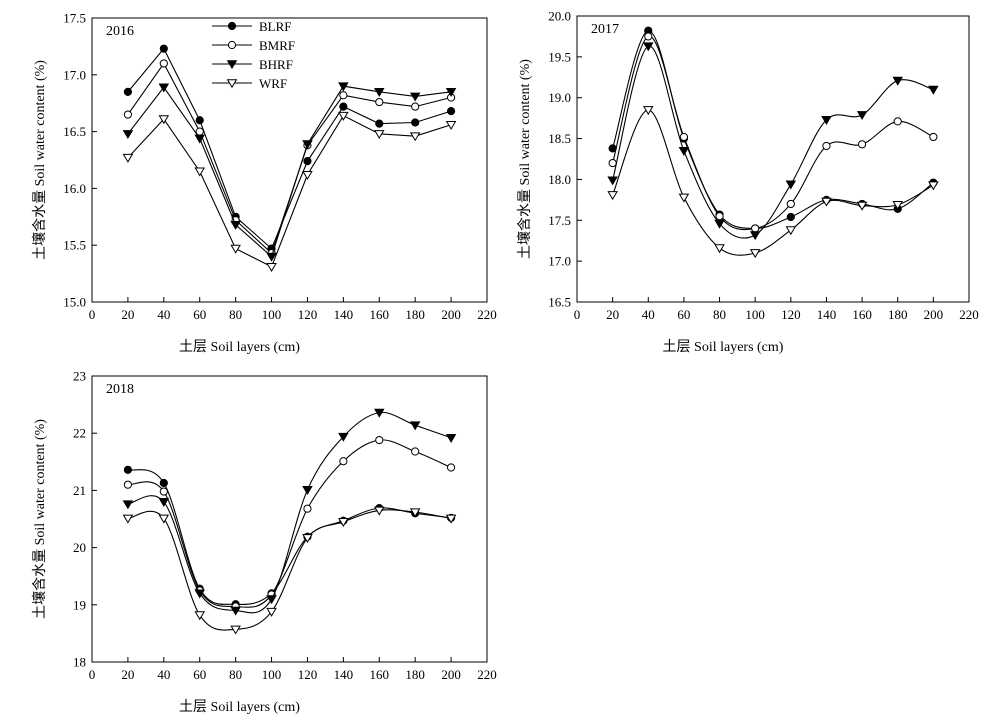 The image size is (1000, 724). I want to click on legend-item: BLRF, so click(252, 26).